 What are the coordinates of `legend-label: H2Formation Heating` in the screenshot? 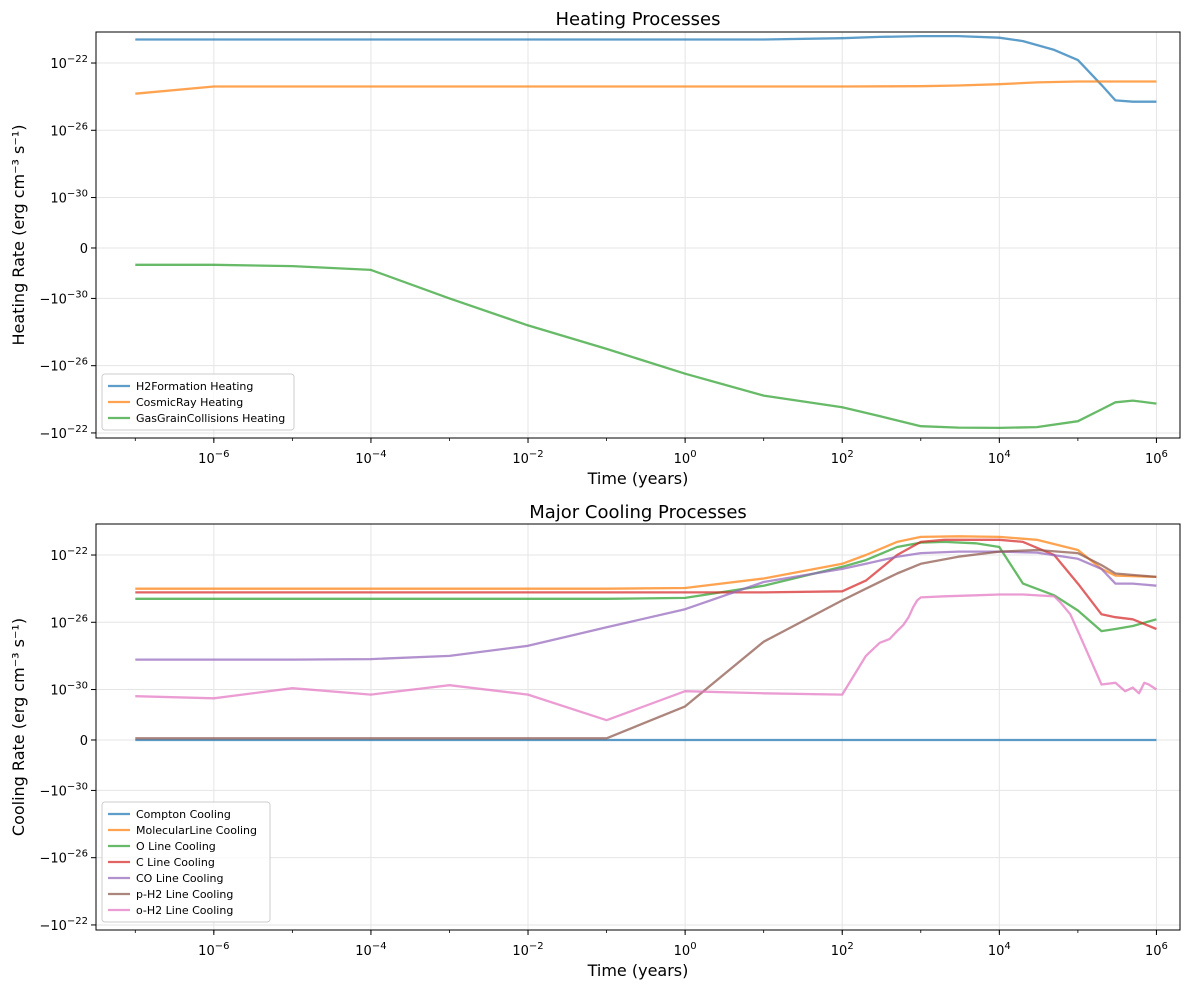 It's located at (194, 386).